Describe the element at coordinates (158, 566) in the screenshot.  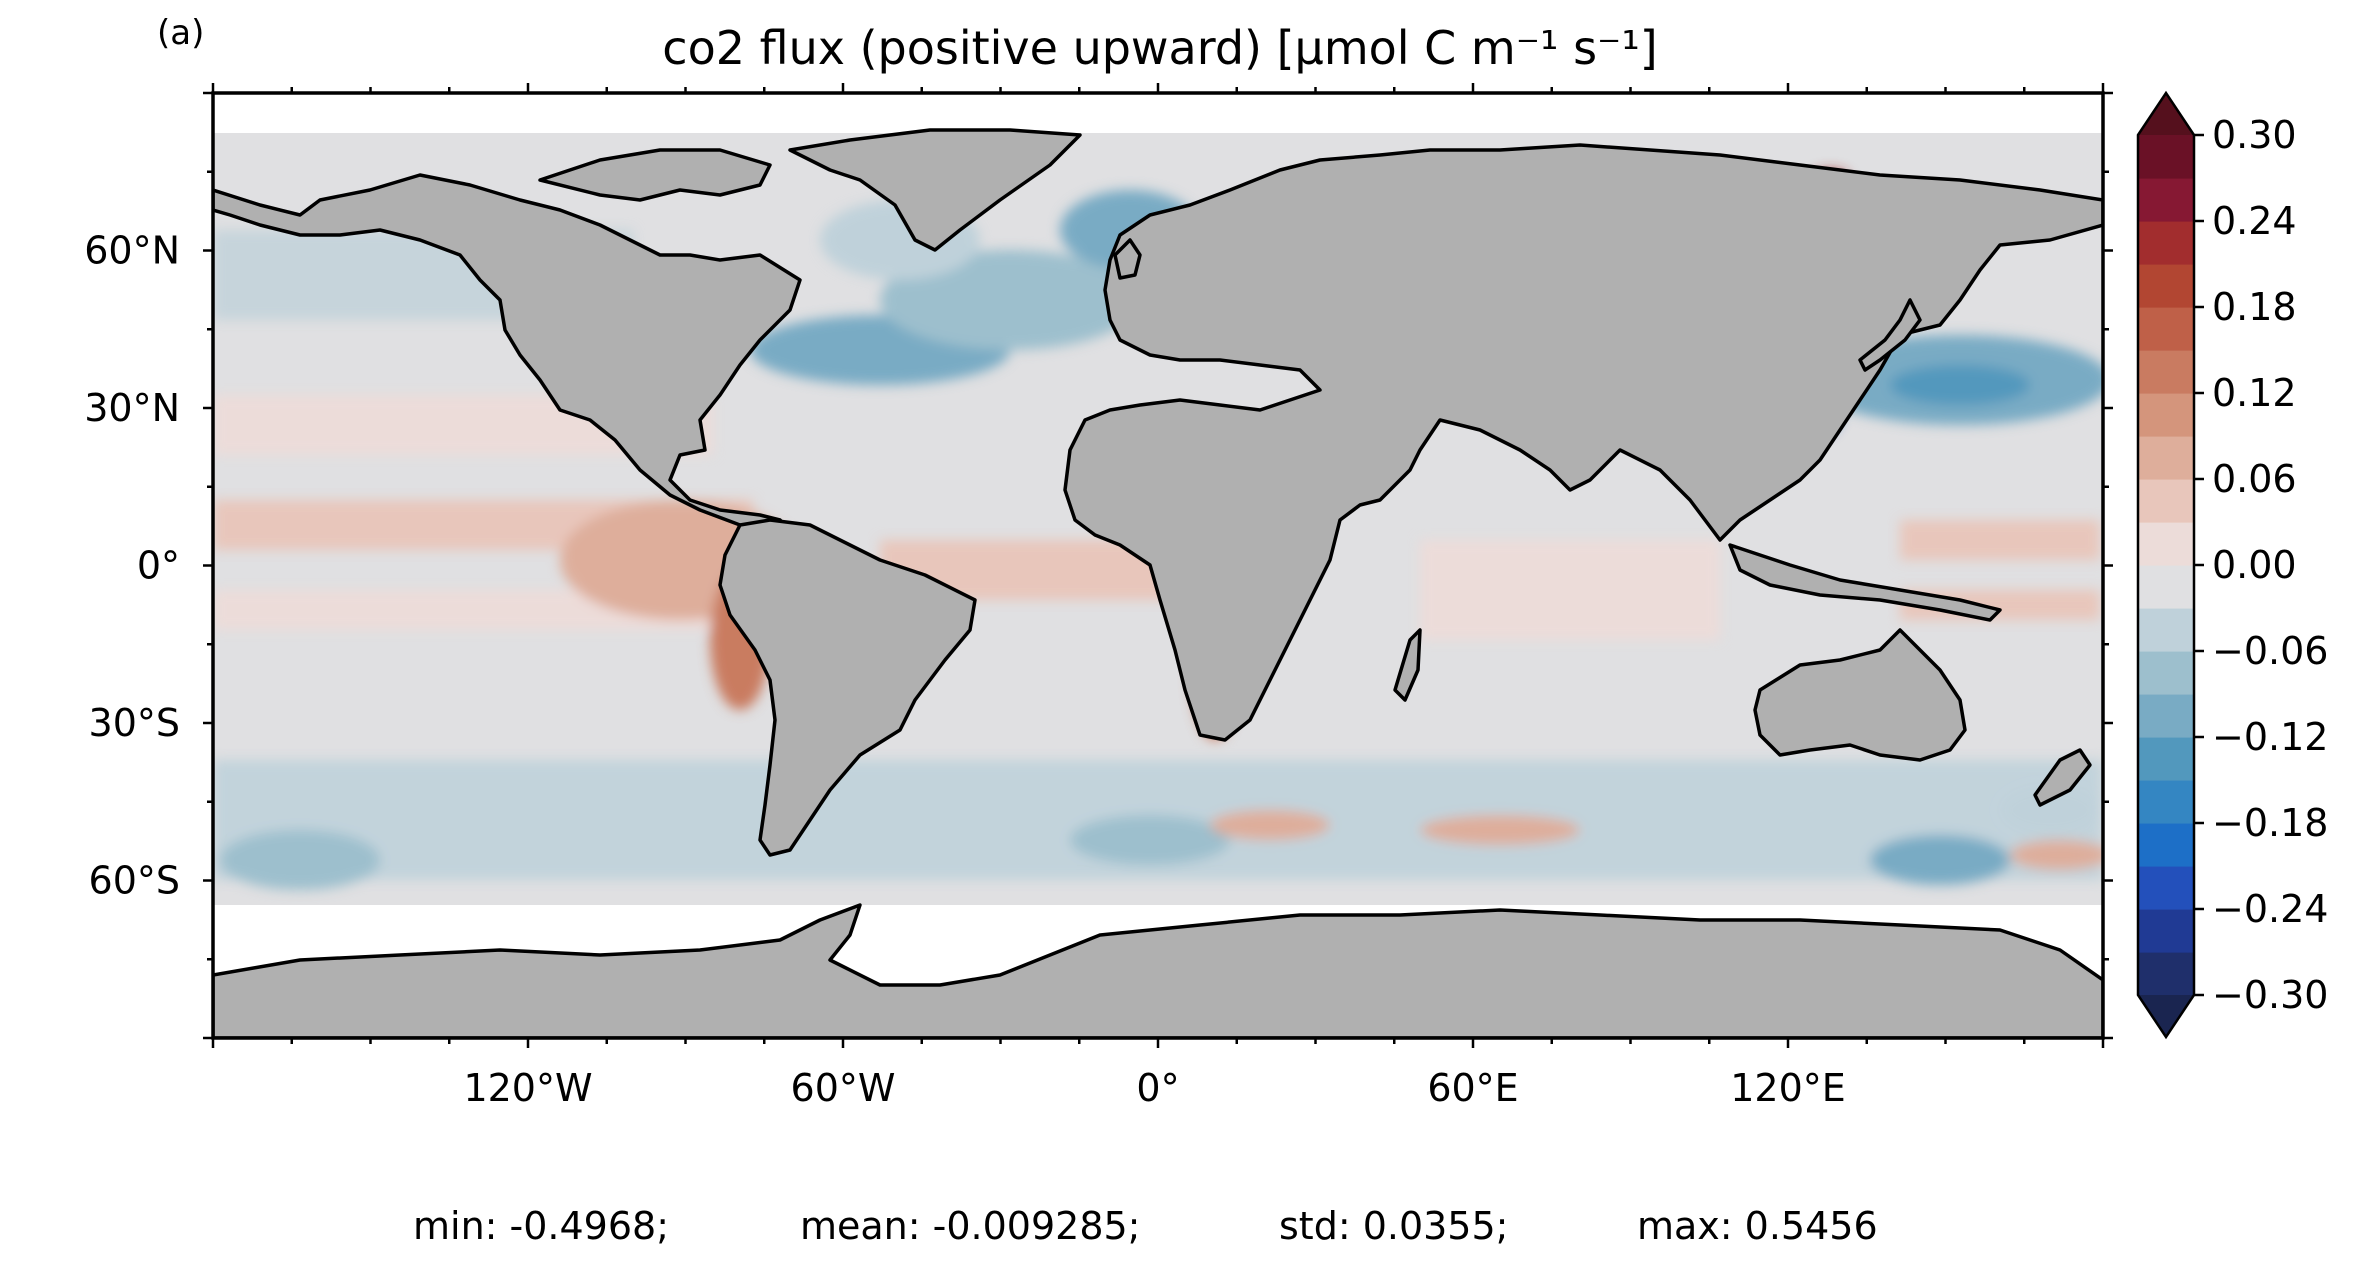
I see `y-tick-label: 0°` at that location.